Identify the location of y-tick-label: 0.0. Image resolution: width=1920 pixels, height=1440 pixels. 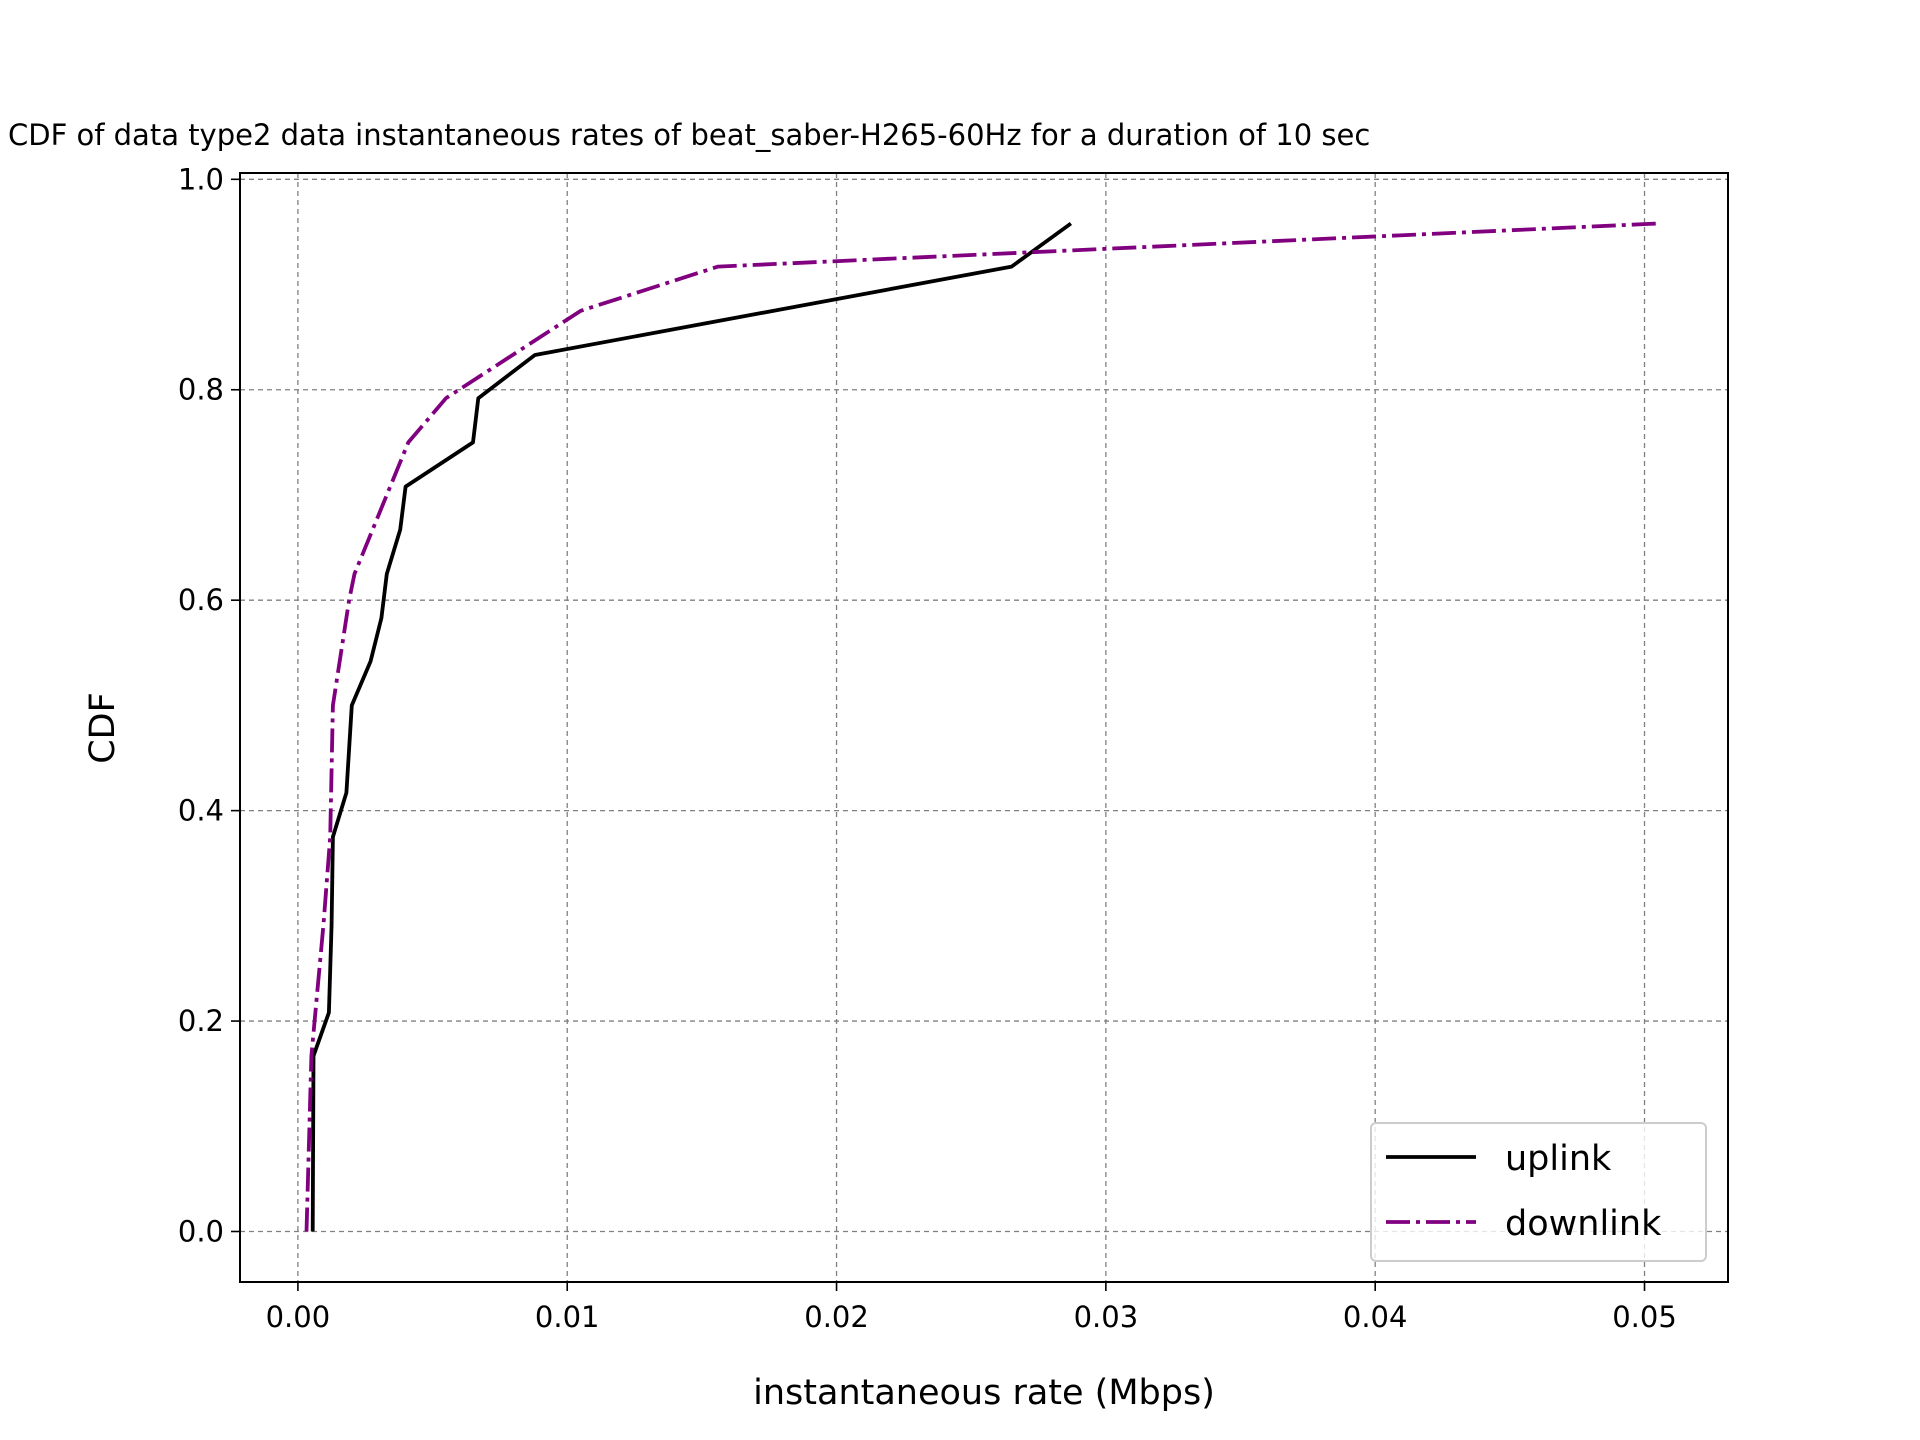
(201, 1231).